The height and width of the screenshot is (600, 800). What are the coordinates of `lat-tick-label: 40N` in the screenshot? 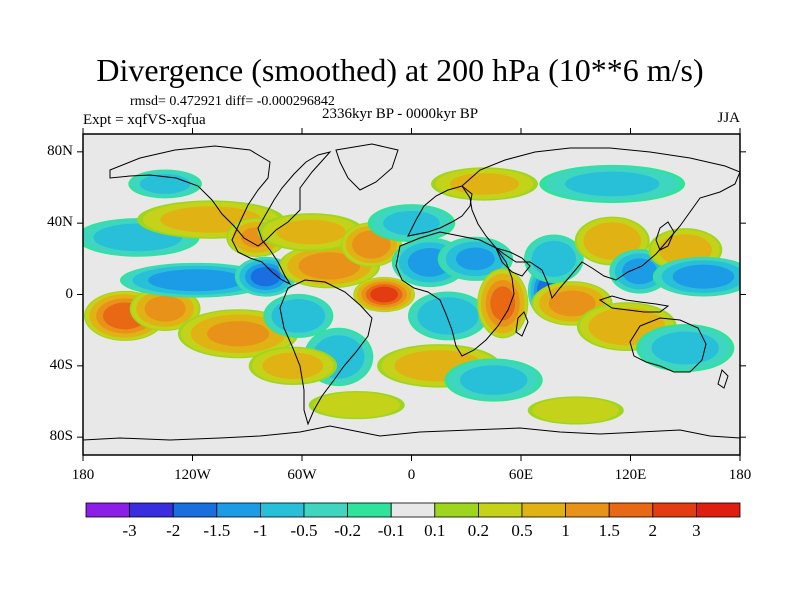 It's located at (60, 222).